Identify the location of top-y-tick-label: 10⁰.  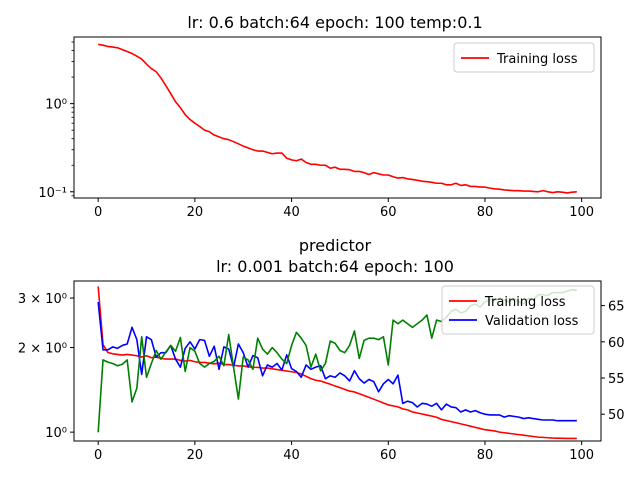
(56, 105).